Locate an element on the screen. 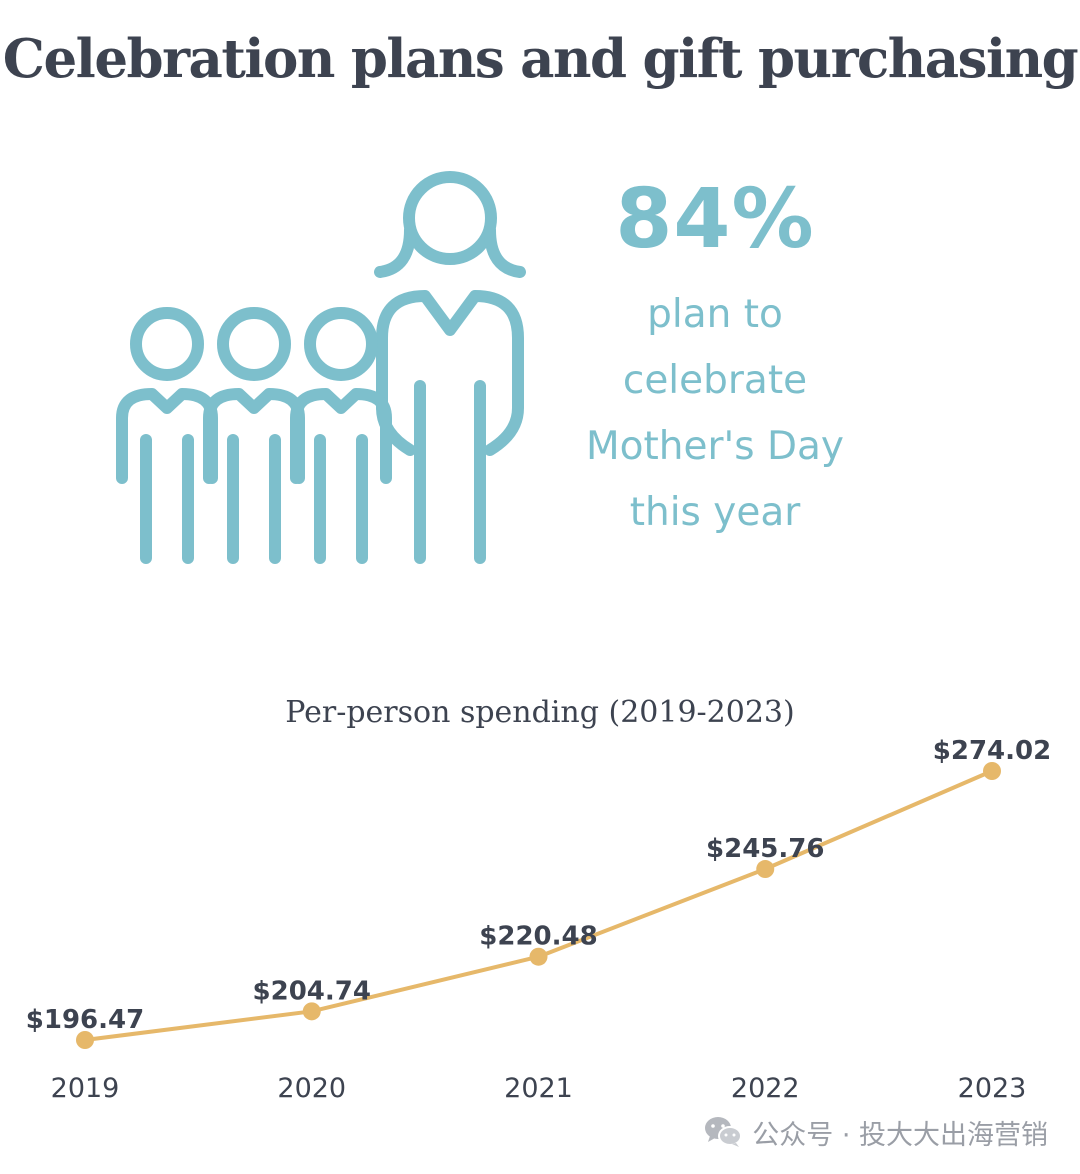  data-label: $274.02 is located at coordinates (992, 751).